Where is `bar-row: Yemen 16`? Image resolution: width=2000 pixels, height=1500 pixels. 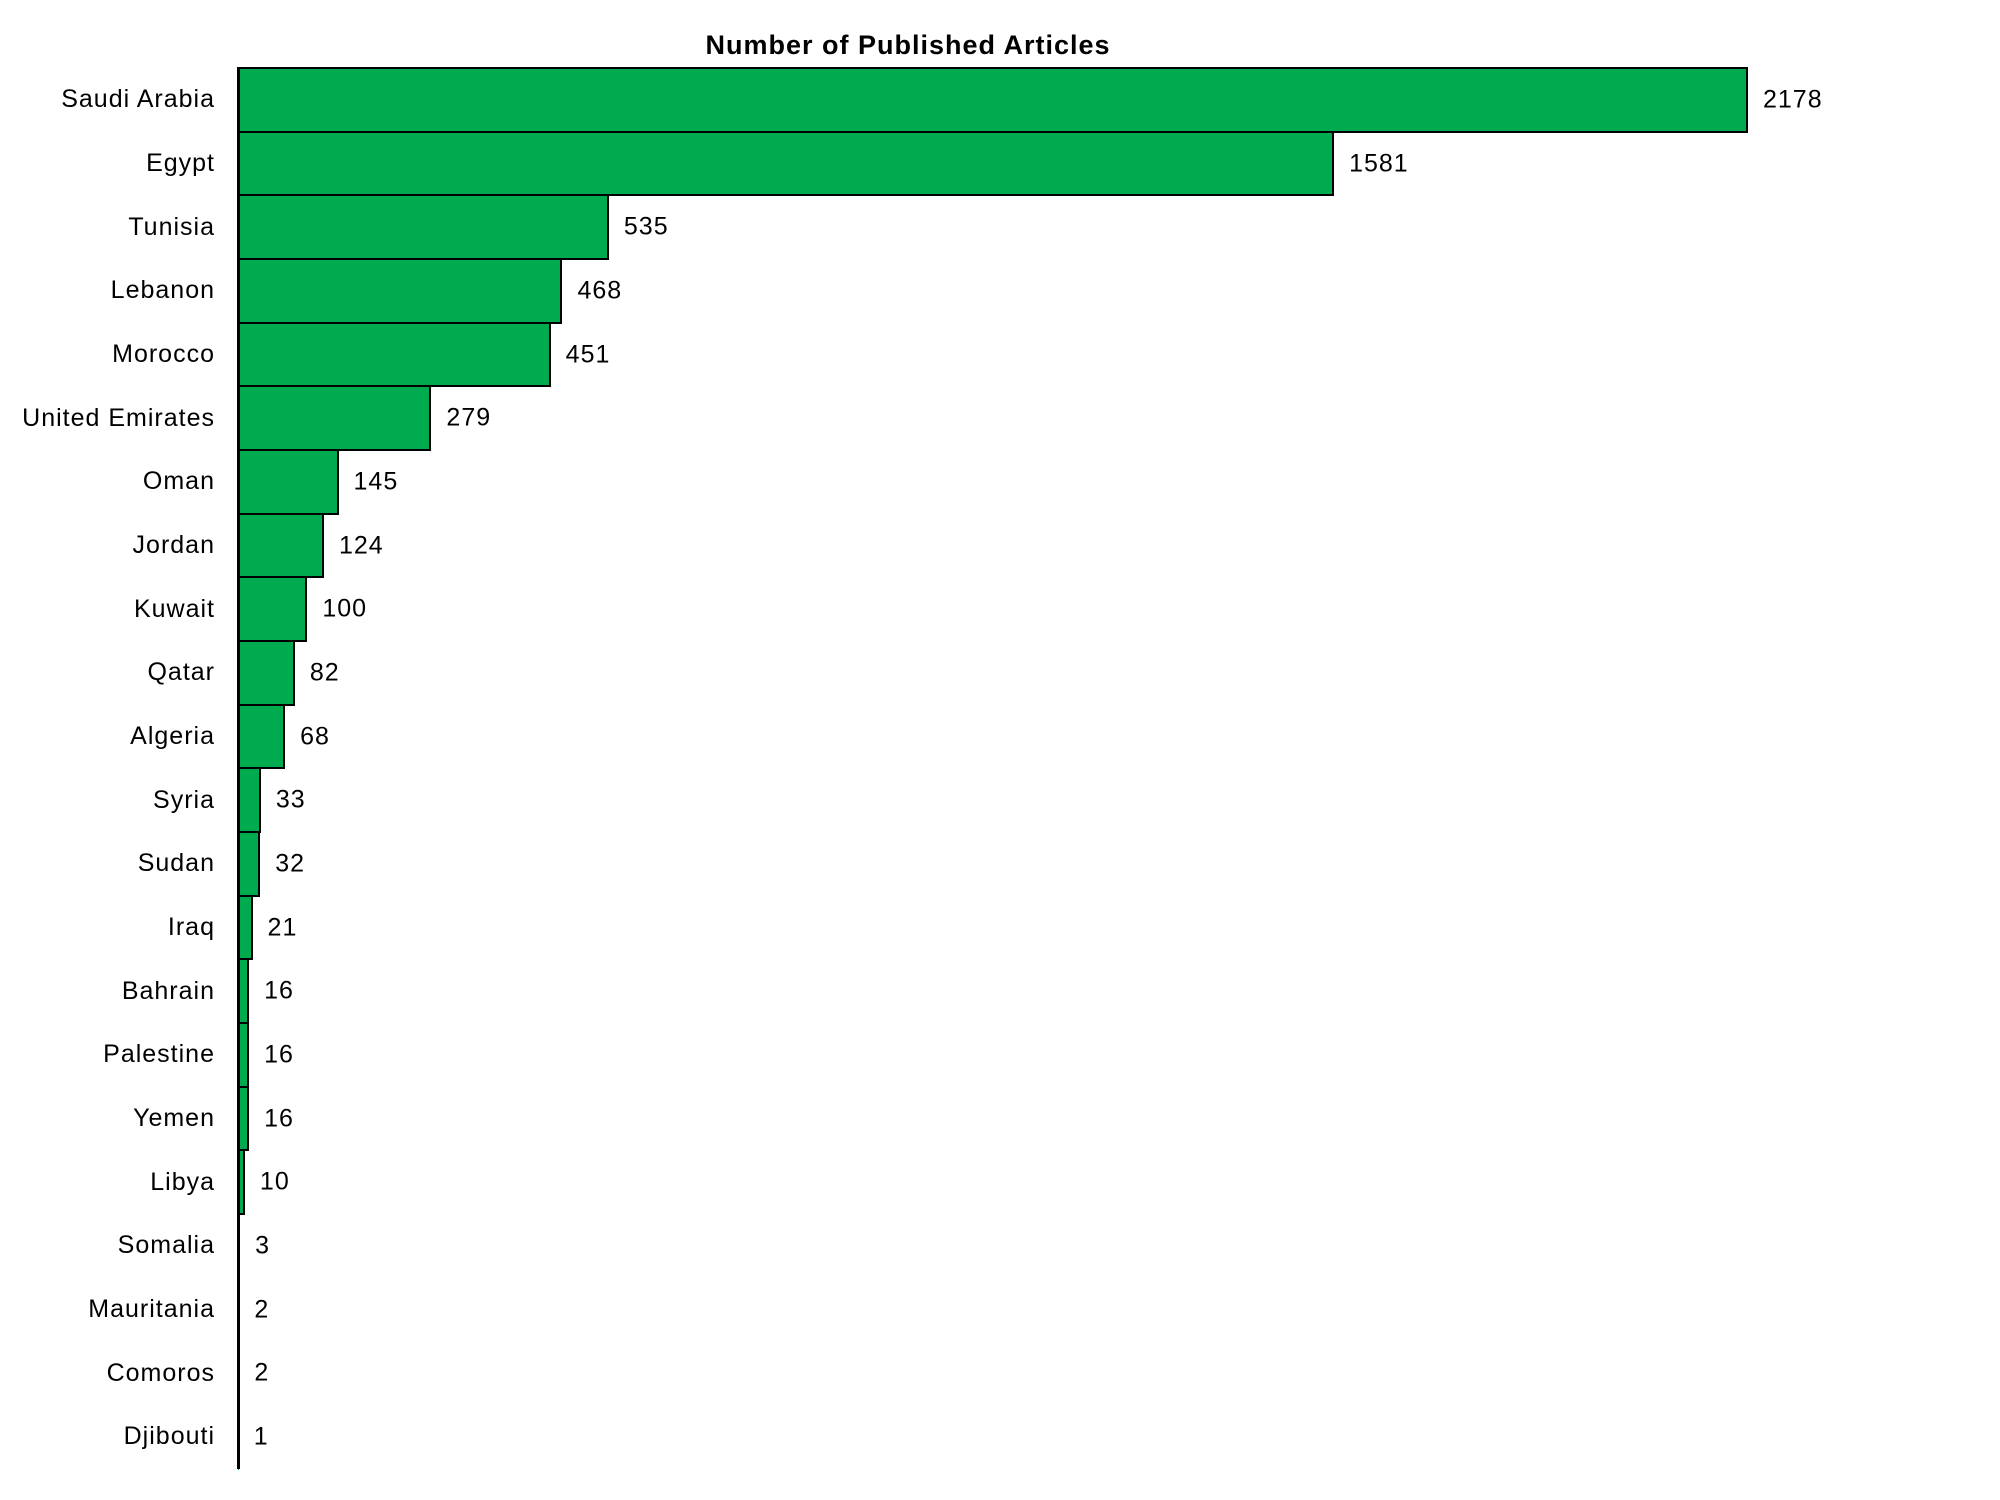 bar-row: Yemen 16 is located at coordinates (1000, 1118).